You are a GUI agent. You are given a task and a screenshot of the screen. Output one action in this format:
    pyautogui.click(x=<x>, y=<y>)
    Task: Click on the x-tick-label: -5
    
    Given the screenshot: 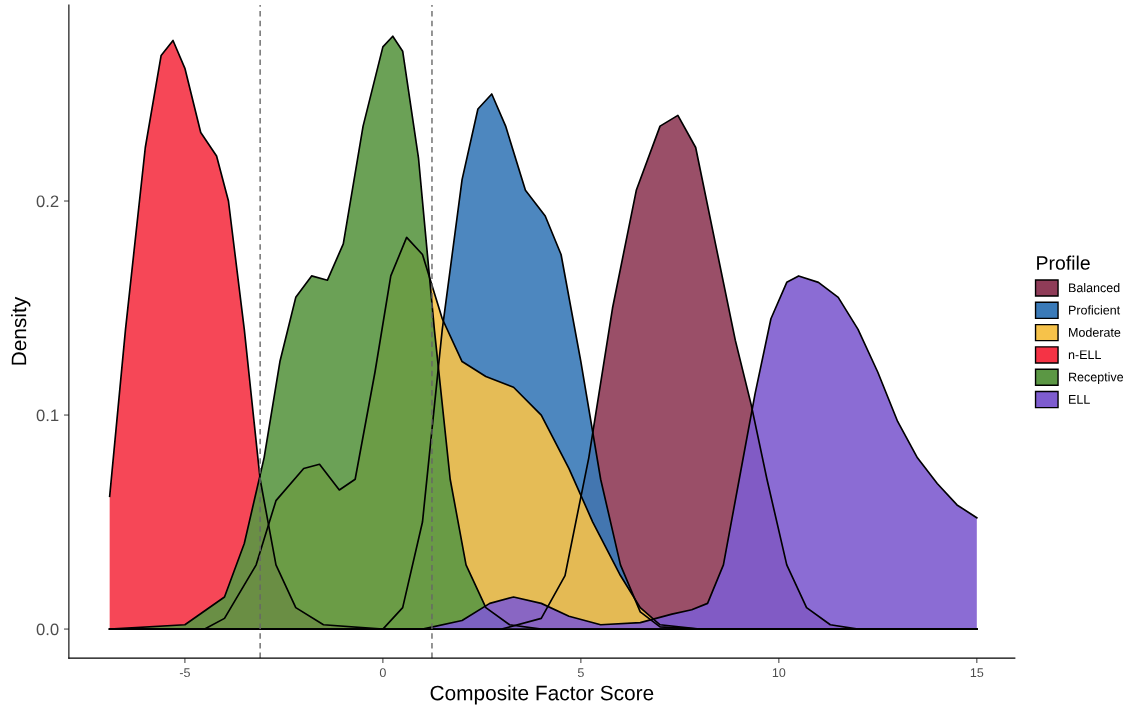 What is the action you would take?
    pyautogui.click(x=184, y=673)
    